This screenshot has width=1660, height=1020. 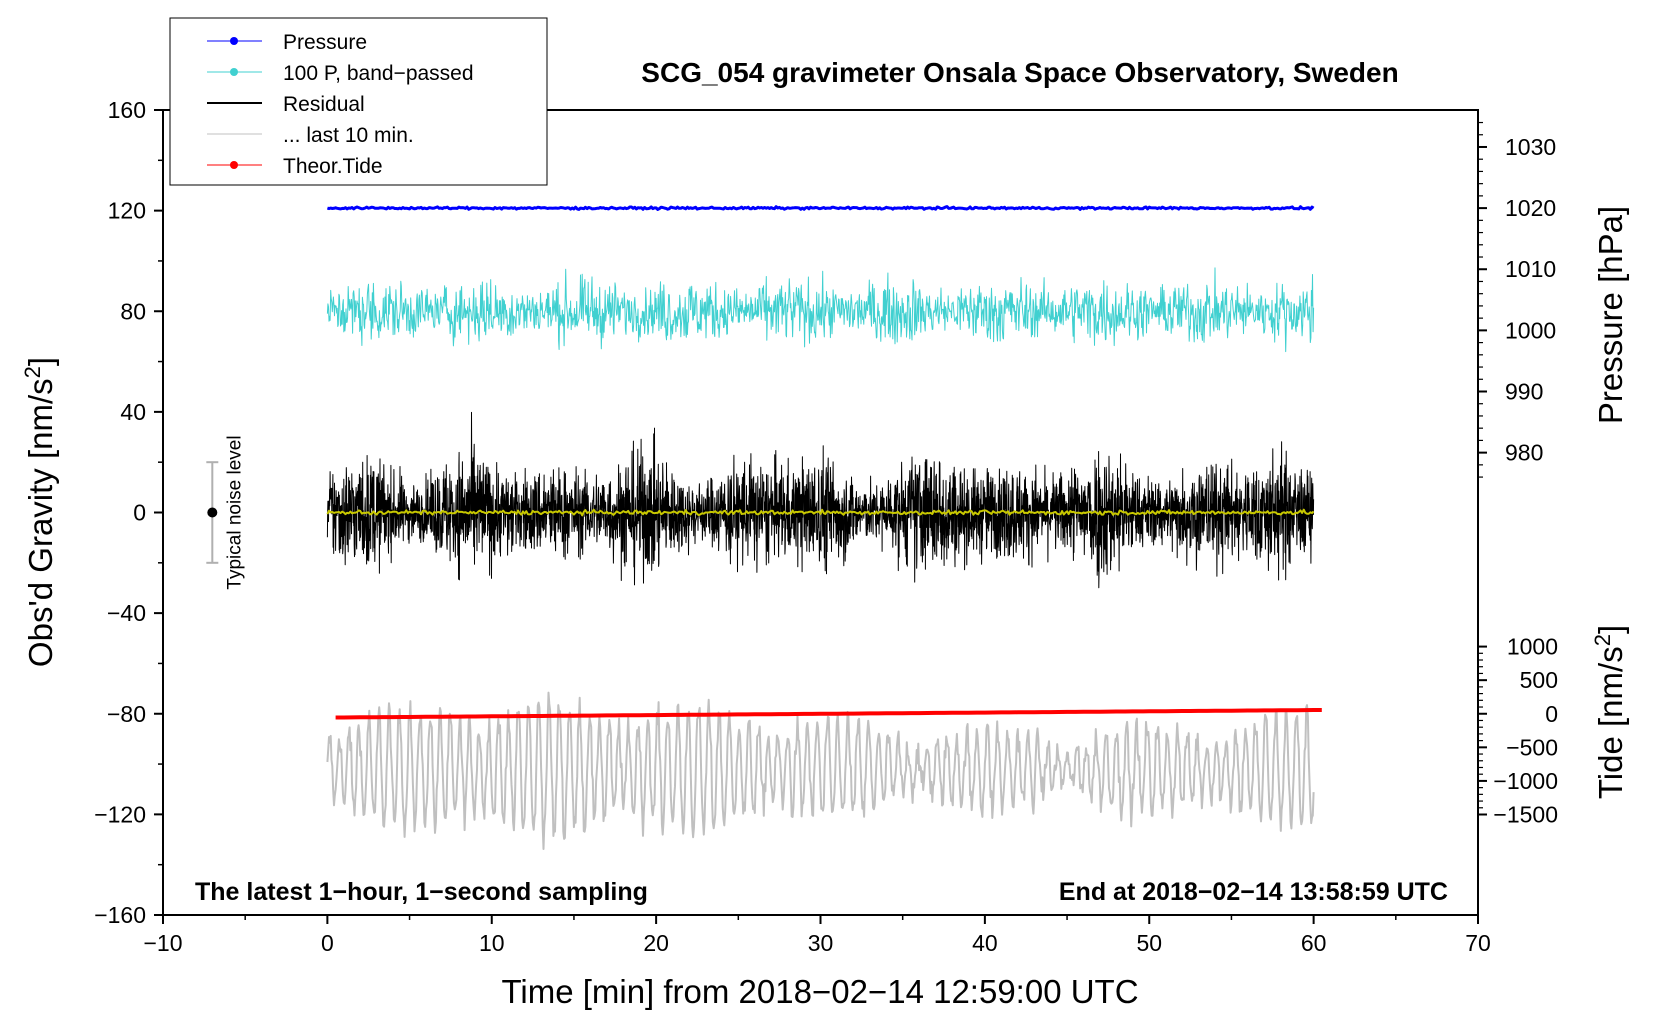 I want to click on pressure-tick-label: 1030, so click(x=1530, y=147).